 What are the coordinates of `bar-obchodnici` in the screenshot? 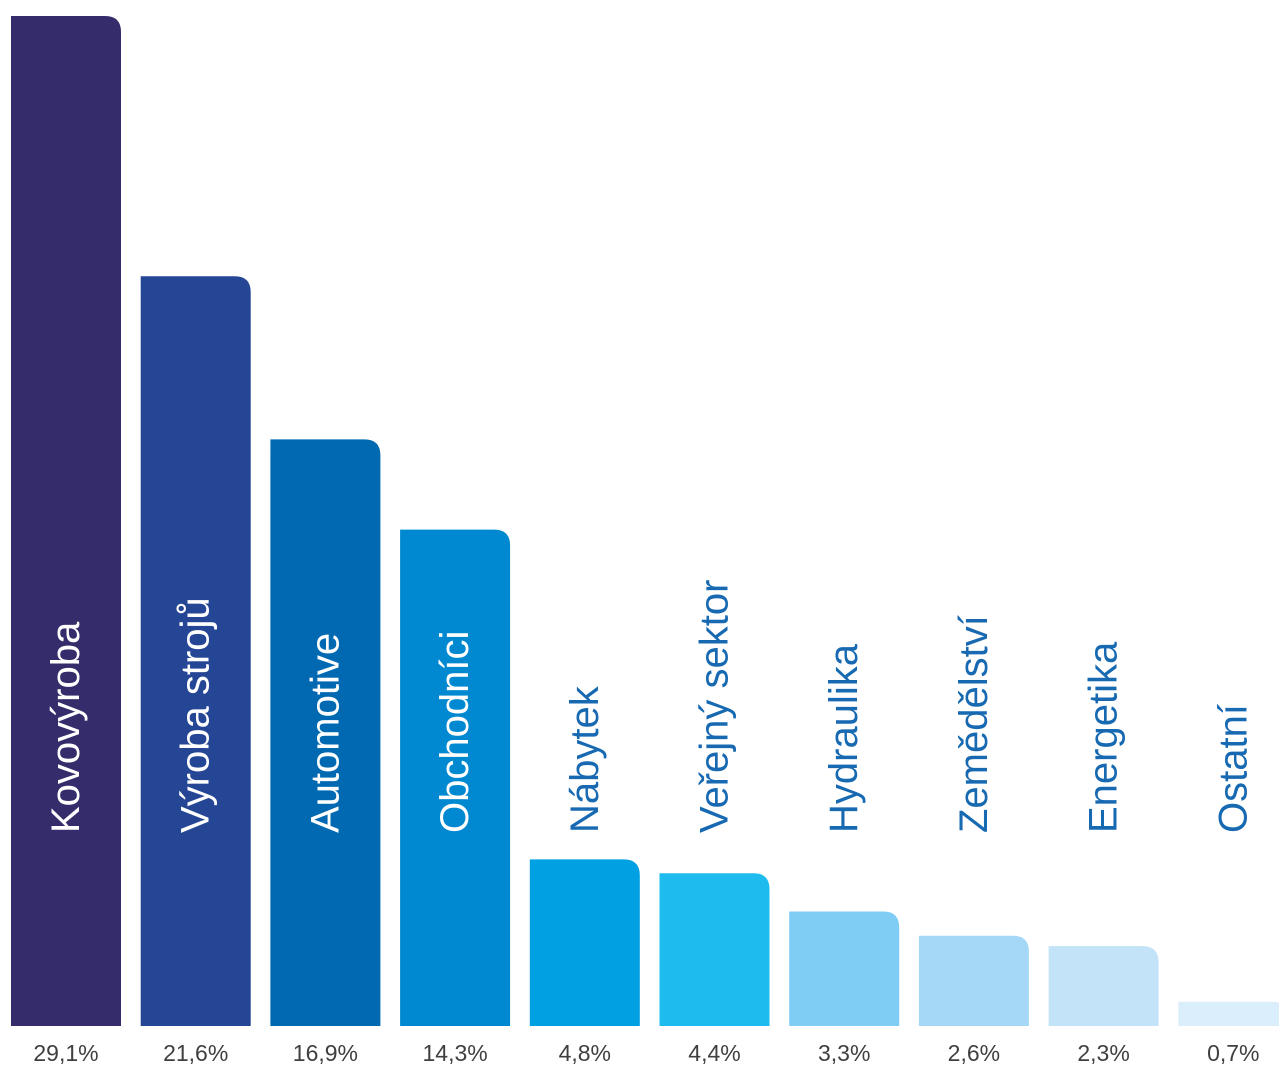 It's located at (455, 777).